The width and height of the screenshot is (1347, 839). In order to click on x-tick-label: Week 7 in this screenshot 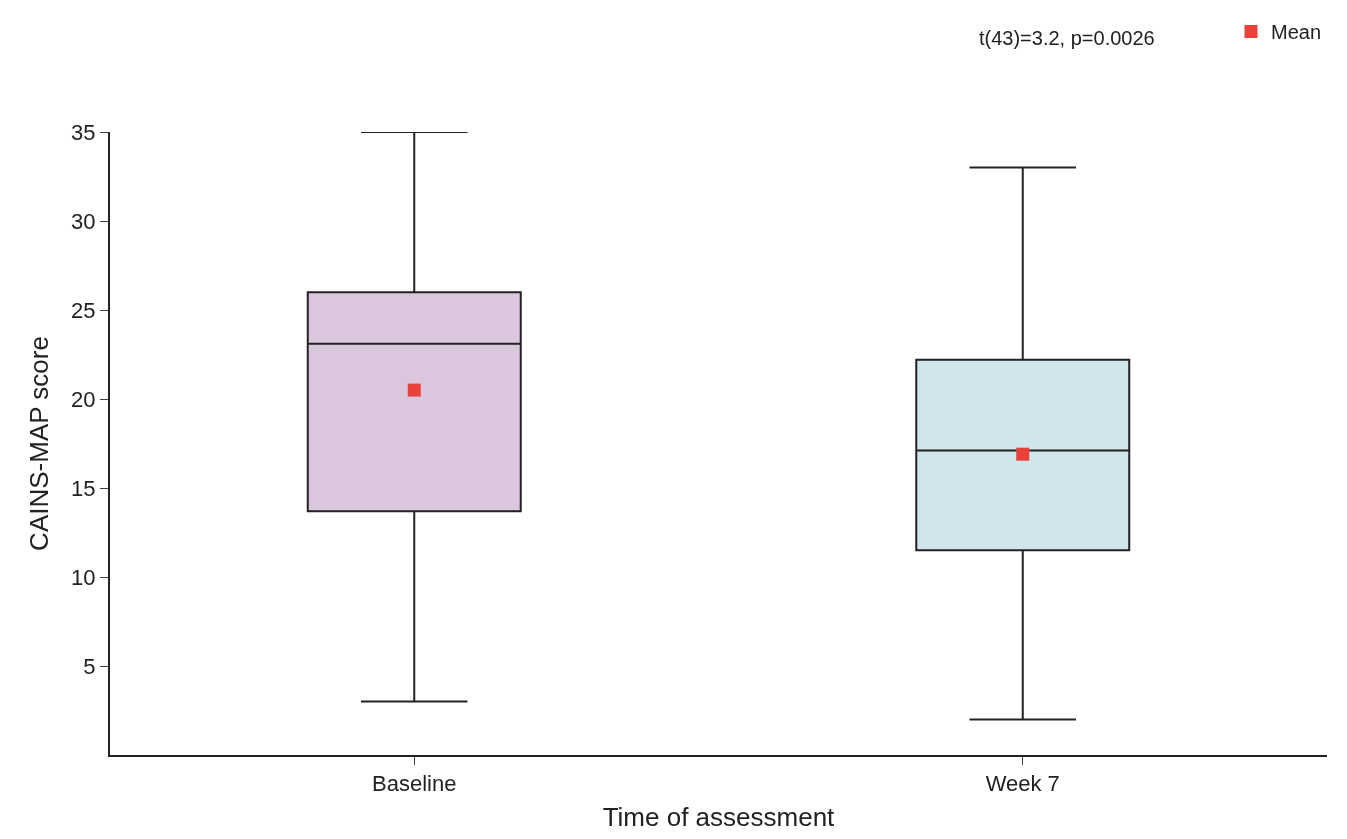, I will do `click(1022, 784)`.